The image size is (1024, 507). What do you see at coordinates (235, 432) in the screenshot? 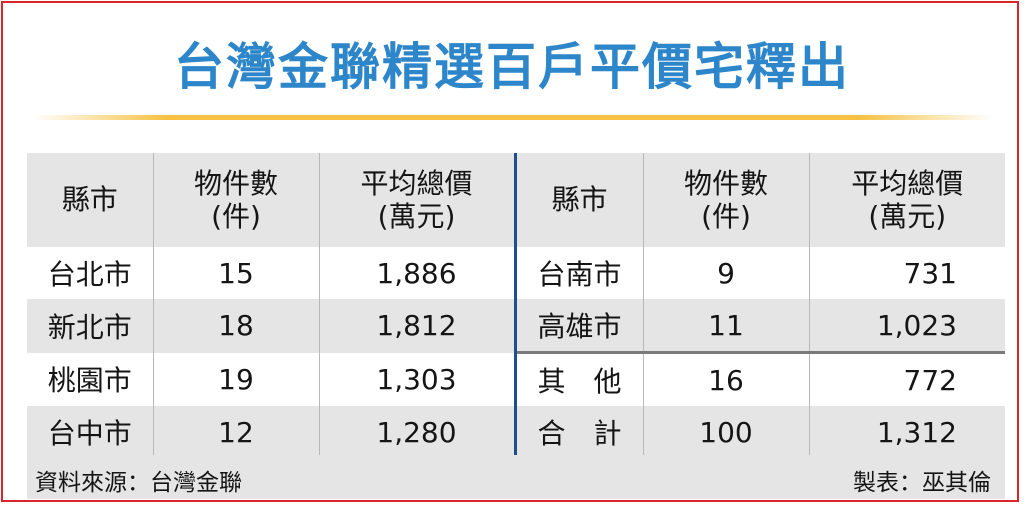
I see `count-cell: 12` at bounding box center [235, 432].